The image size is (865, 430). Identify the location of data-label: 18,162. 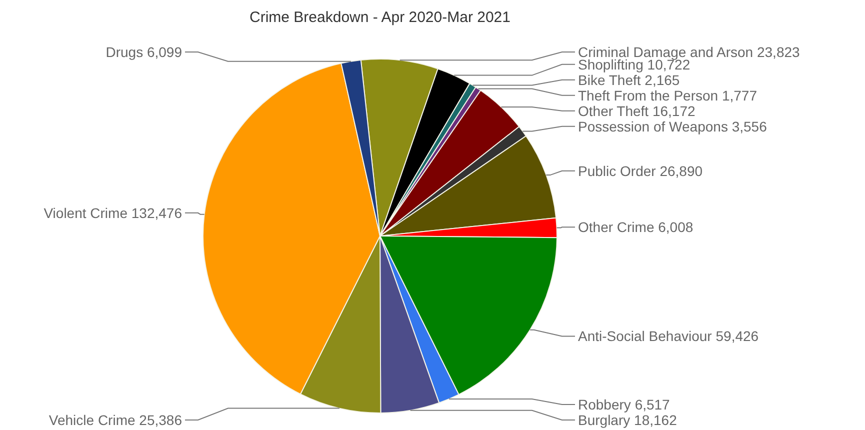
(656, 420).